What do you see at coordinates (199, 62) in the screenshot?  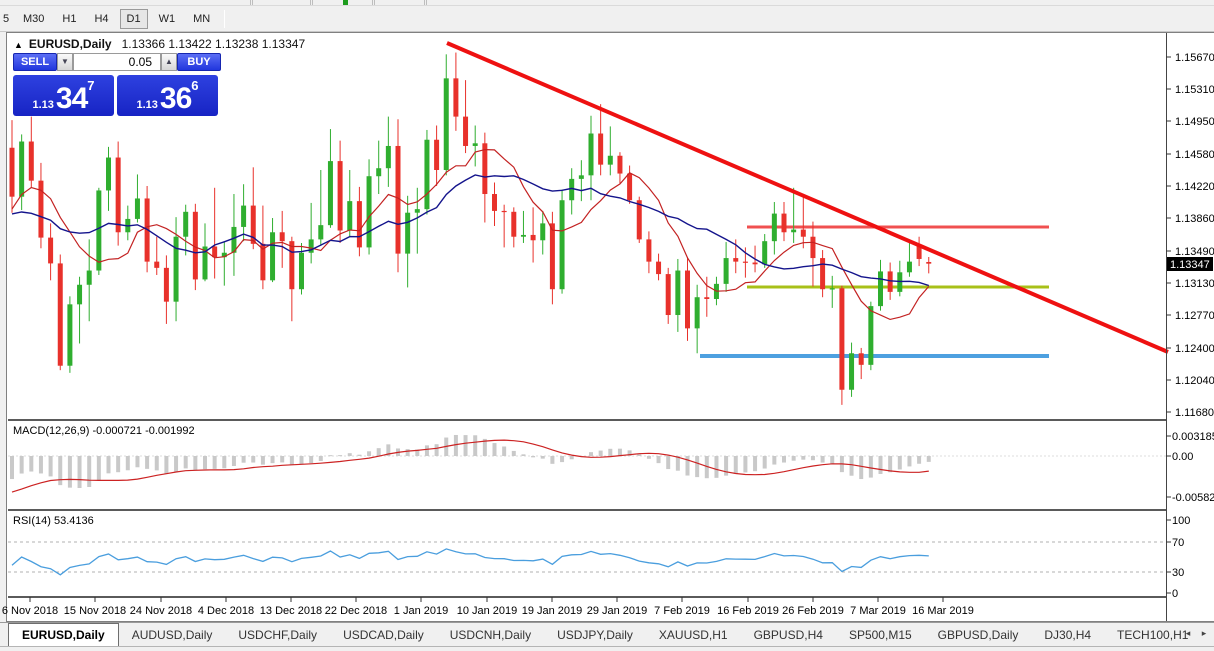 I see `buy-button: BUY` at bounding box center [199, 62].